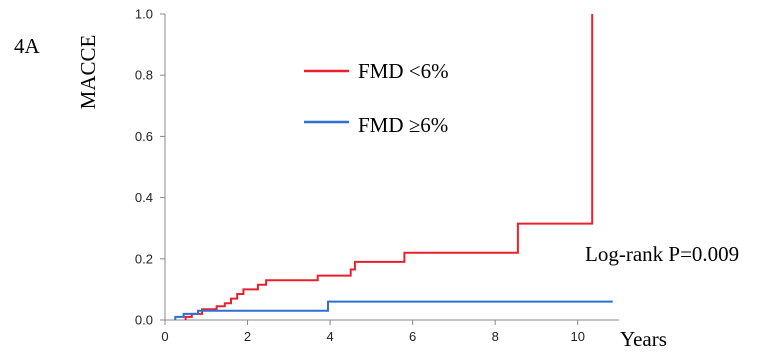 The height and width of the screenshot is (356, 765). What do you see at coordinates (329, 336) in the screenshot?
I see `x-tick-label: 4` at bounding box center [329, 336].